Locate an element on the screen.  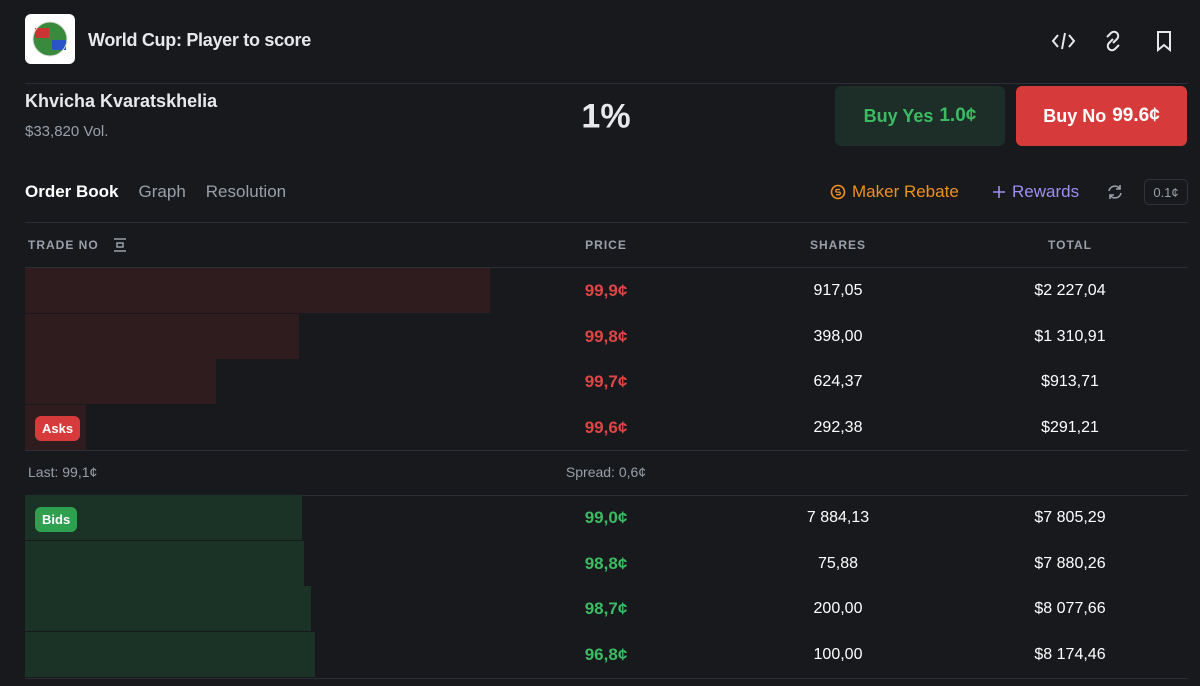
bookmark-icon is located at coordinates (1164, 42).